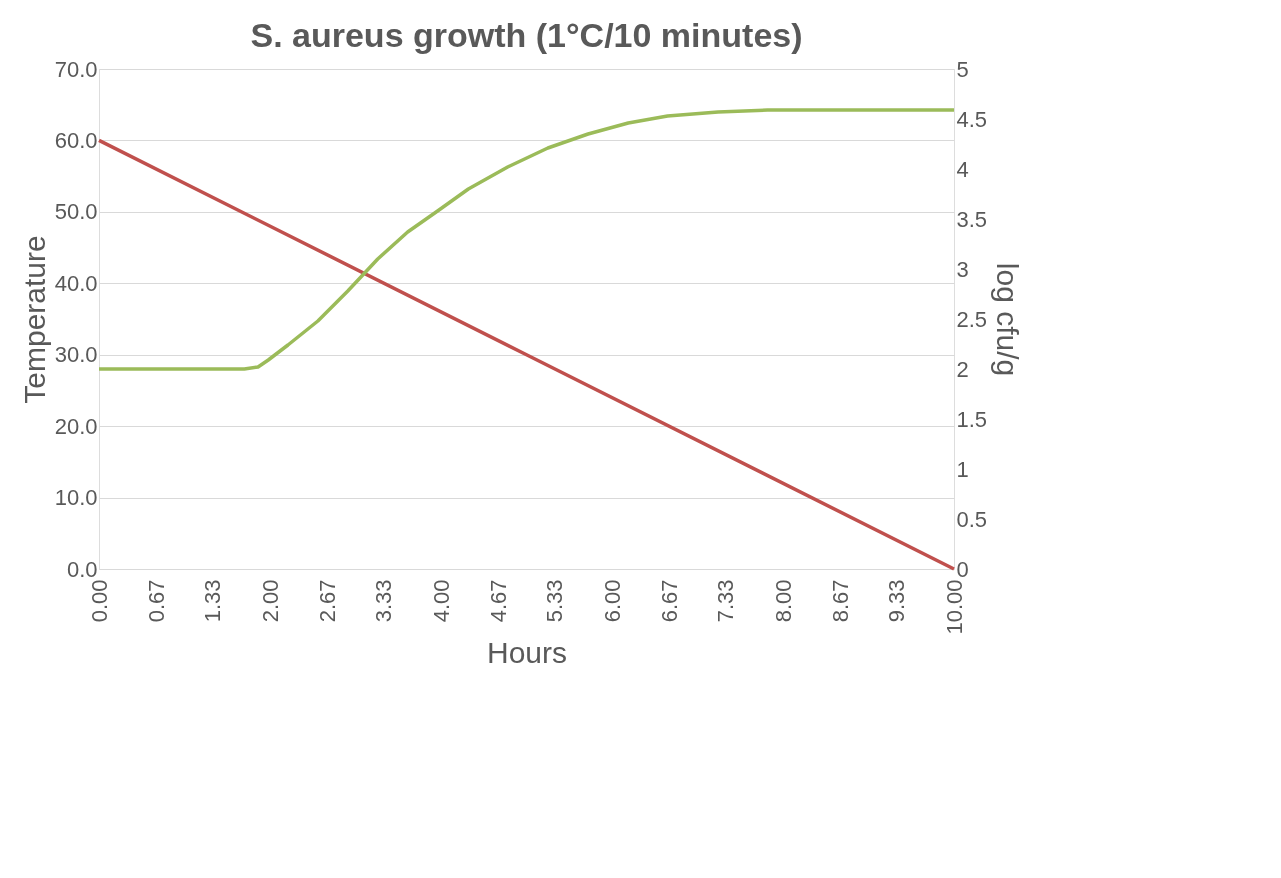 The width and height of the screenshot is (1281, 878). I want to click on x-tick-label: 4.67, so click(498, 601).